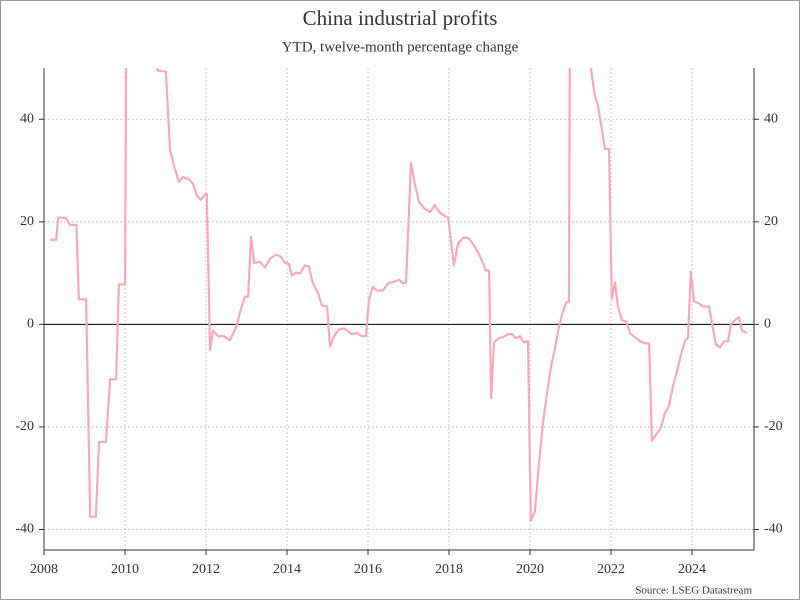 This screenshot has height=600, width=800. What do you see at coordinates (206, 569) in the screenshot?
I see `x-tick-label: 2012` at bounding box center [206, 569].